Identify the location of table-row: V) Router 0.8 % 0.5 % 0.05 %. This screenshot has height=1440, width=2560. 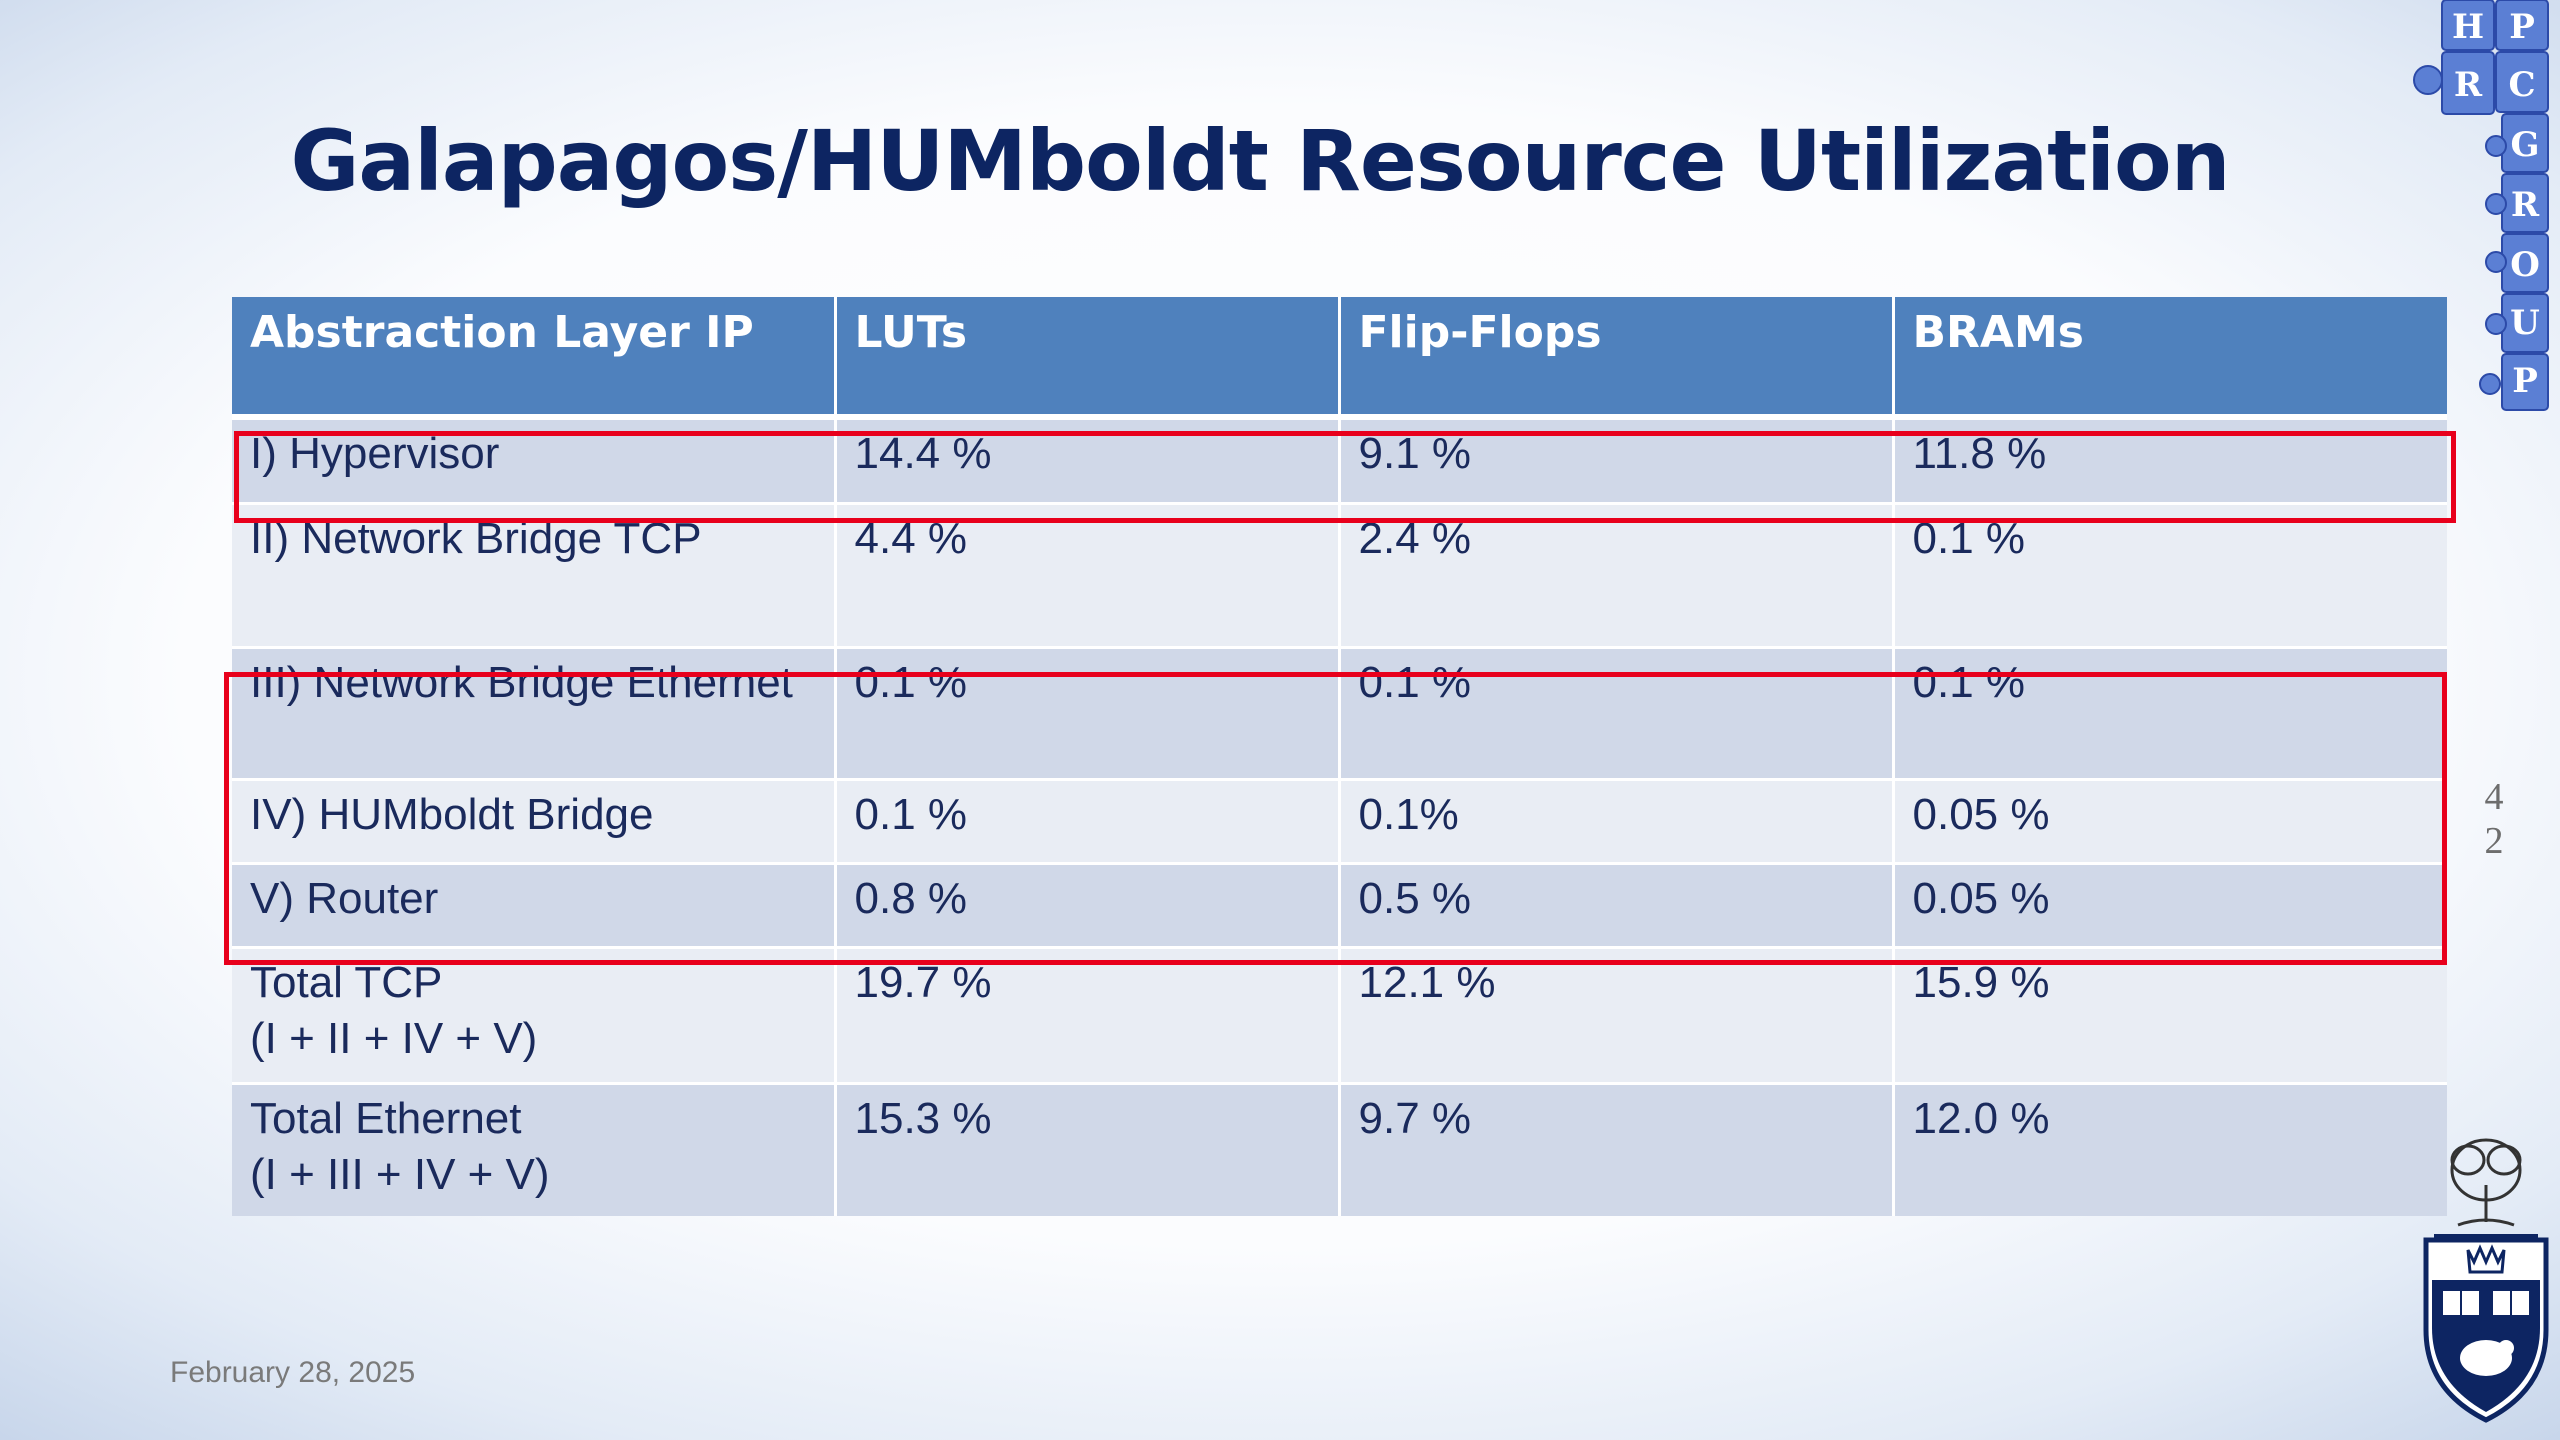
(1339, 904).